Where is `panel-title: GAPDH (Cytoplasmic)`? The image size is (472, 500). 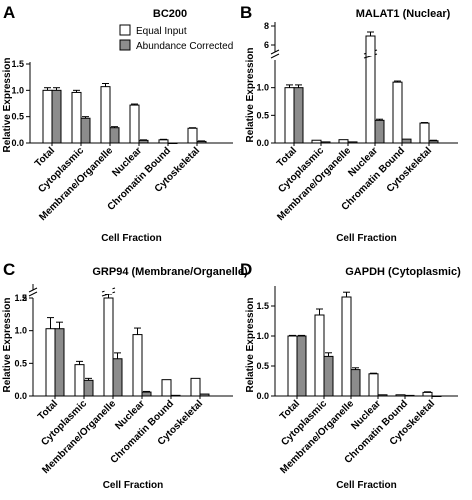
panel-title: GAPDH (Cytoplasmic) is located at coordinates (403, 272).